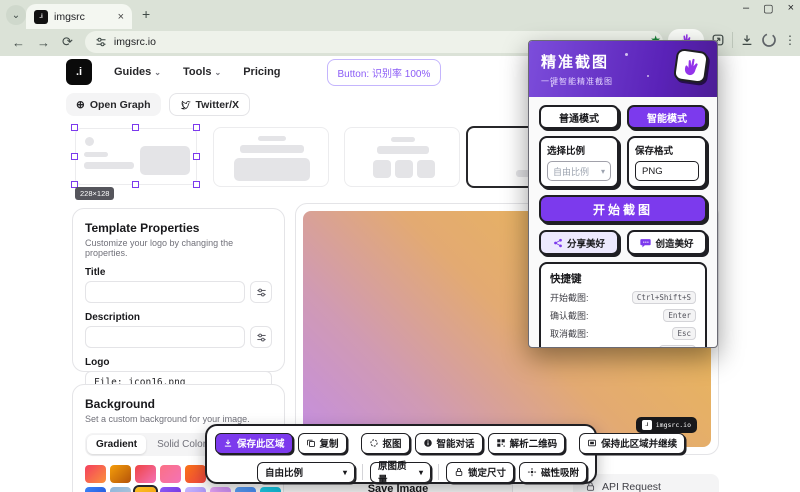 The image size is (800, 492). I want to click on sparkle-dot, so click(626, 54).